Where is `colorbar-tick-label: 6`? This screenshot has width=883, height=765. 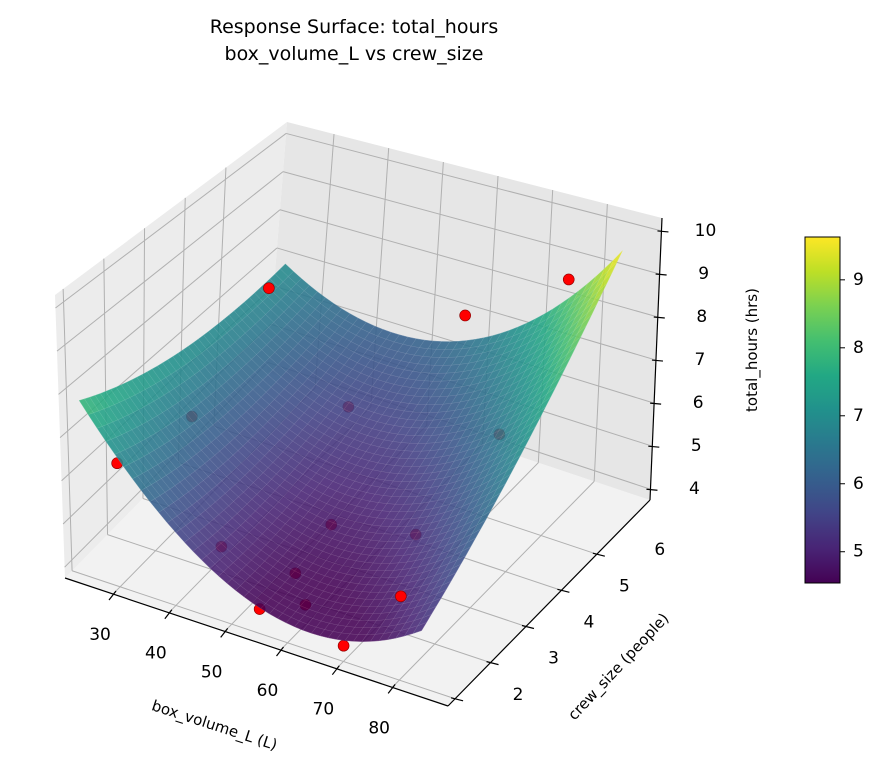 colorbar-tick-label: 6 is located at coordinates (858, 484).